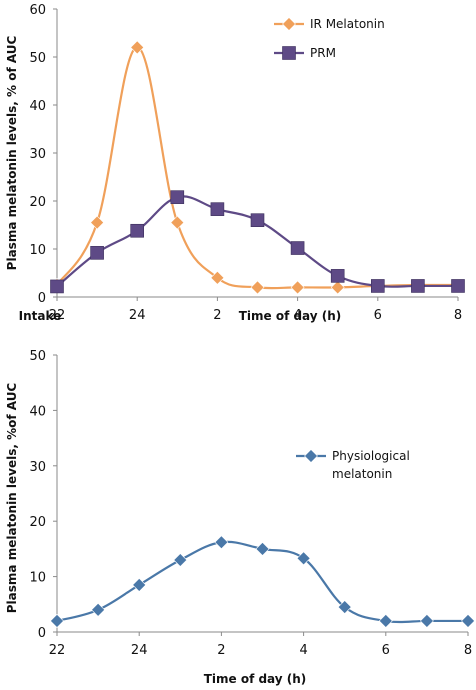  What do you see at coordinates (353, 465) in the screenshot?
I see `legend: Physiological melatonin` at bounding box center [353, 465].